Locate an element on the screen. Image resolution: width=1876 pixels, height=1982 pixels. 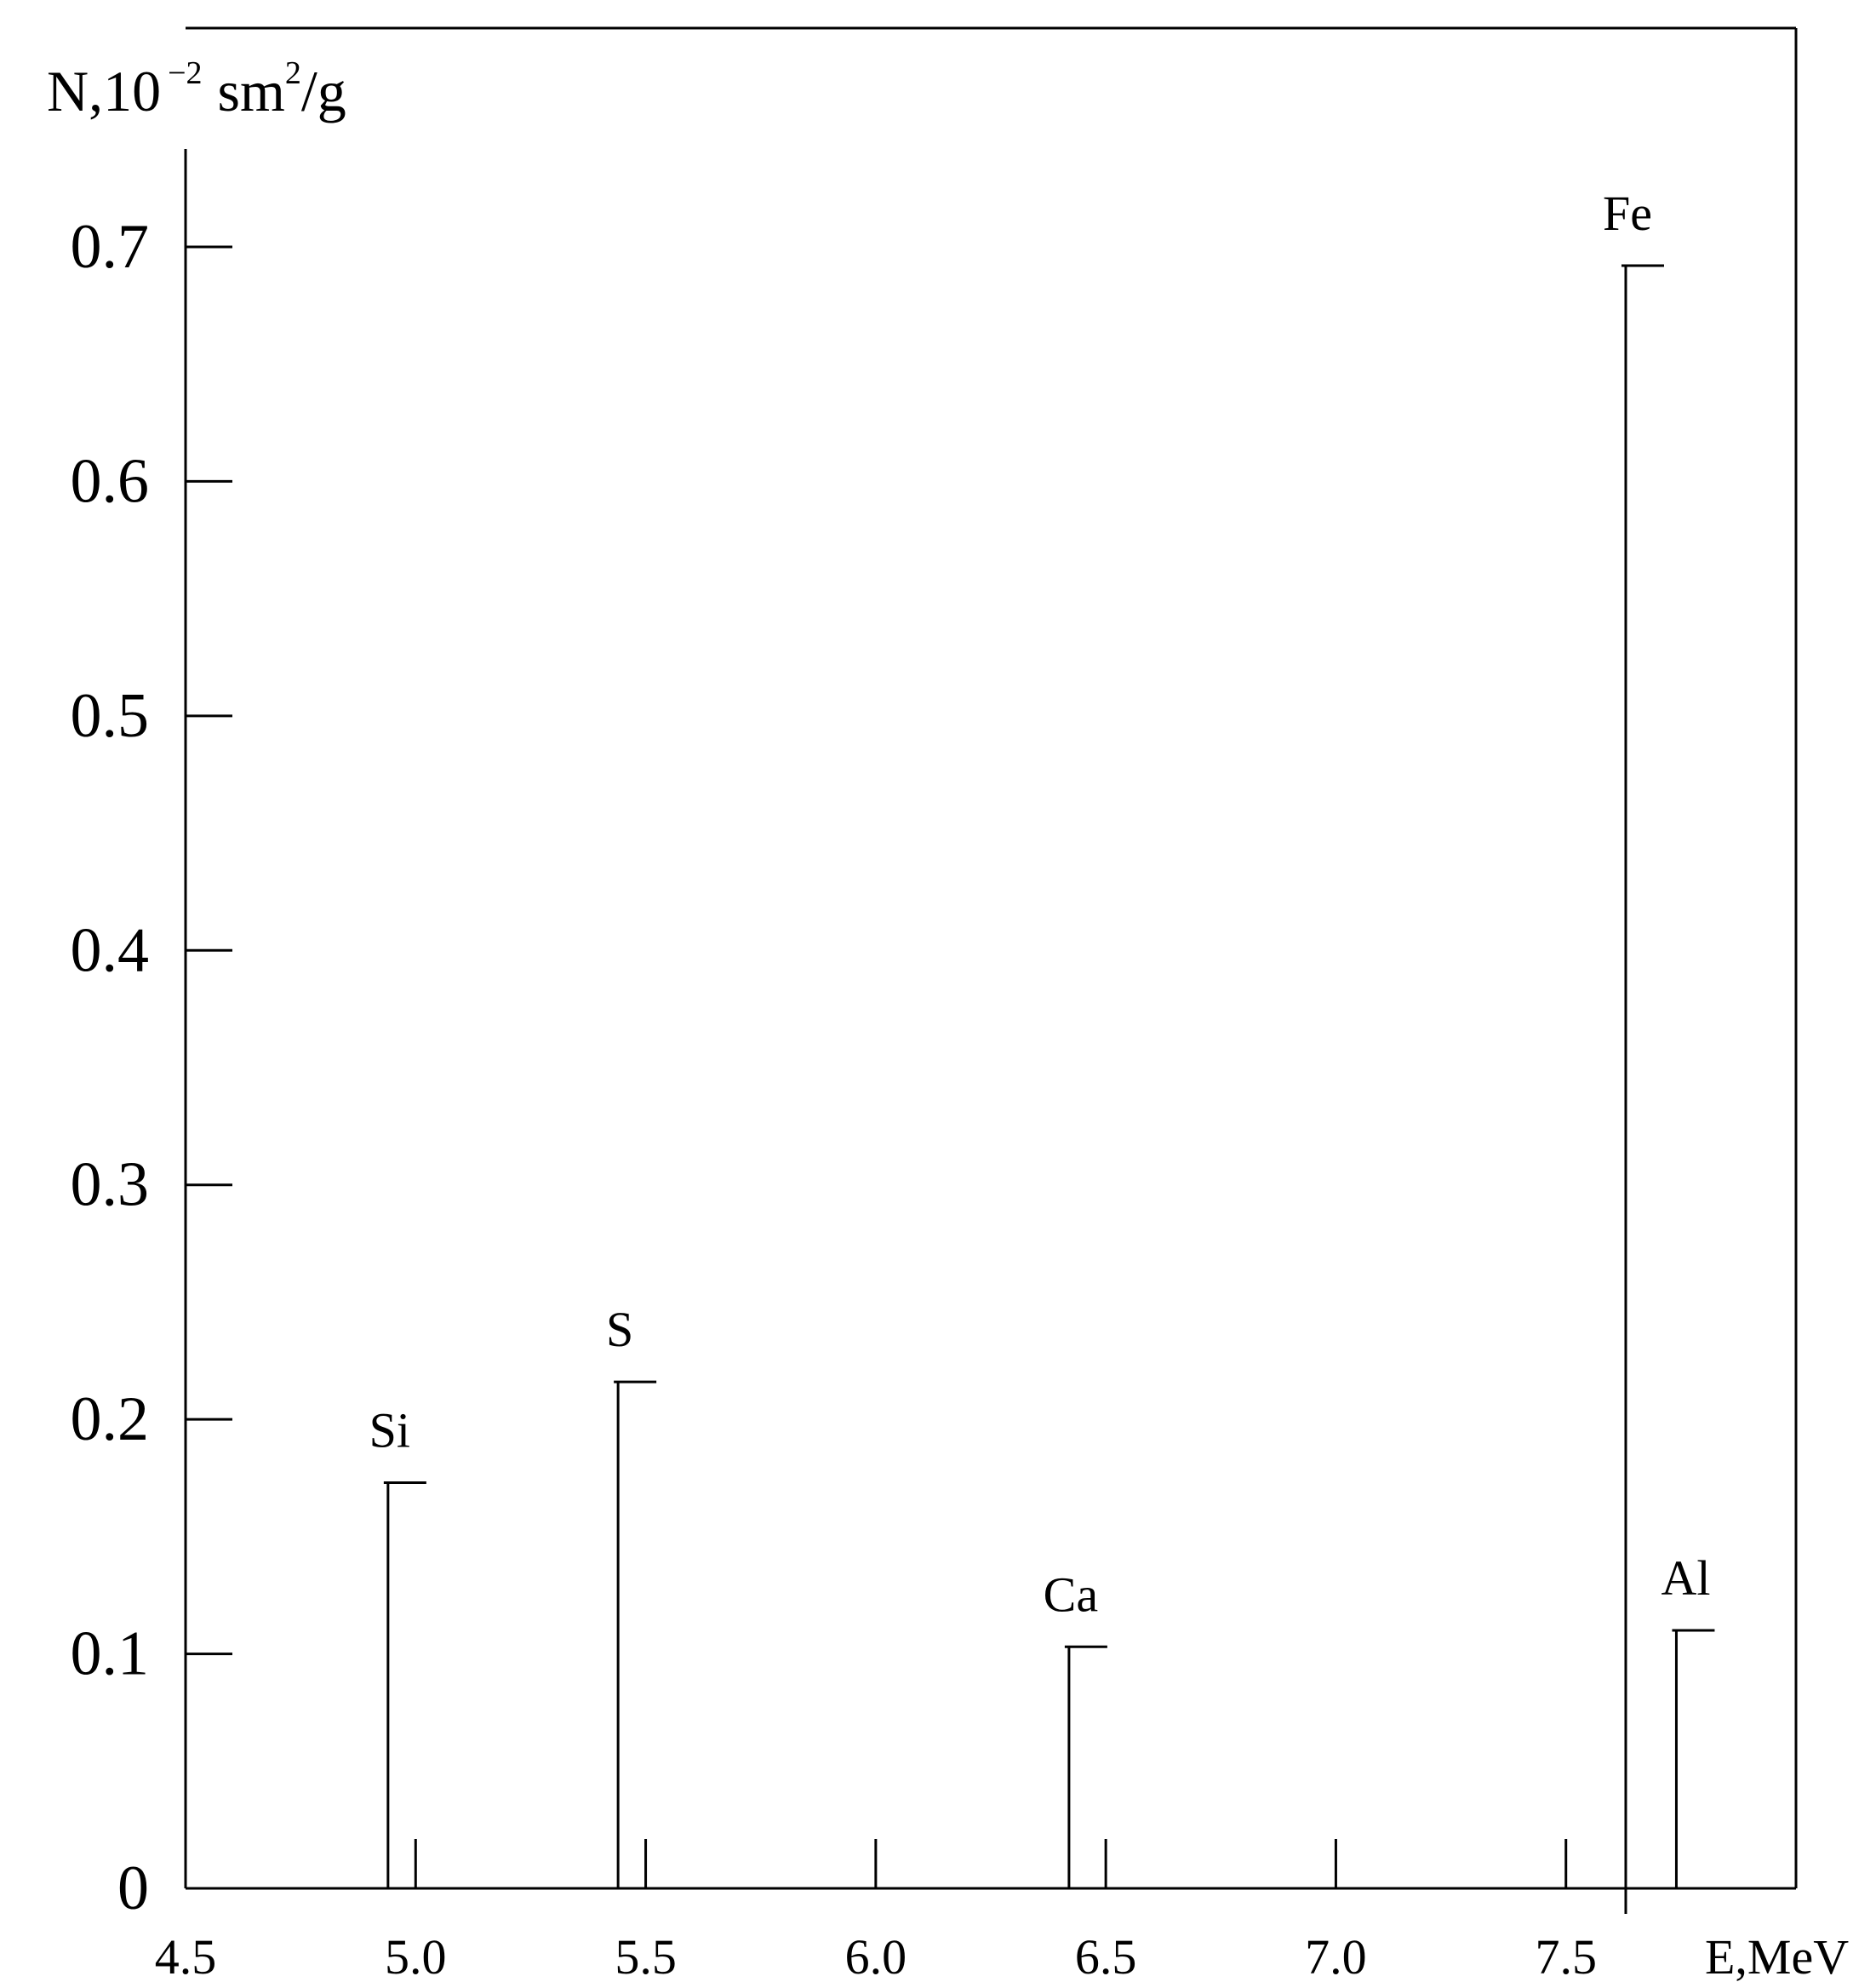
x-ticks: 4.5 5.0 5.5 6.0 6.5 7.0 7.5 is located at coordinates (876, 1910).